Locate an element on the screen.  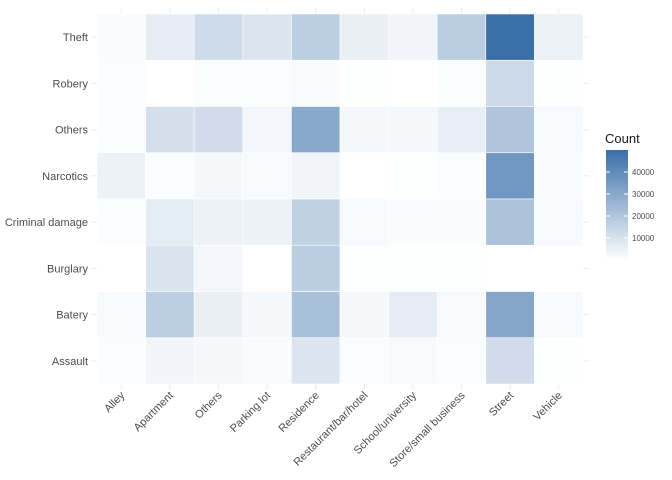
color-legend: Count 10000 20000 30000 40000 is located at coordinates (630, 195).